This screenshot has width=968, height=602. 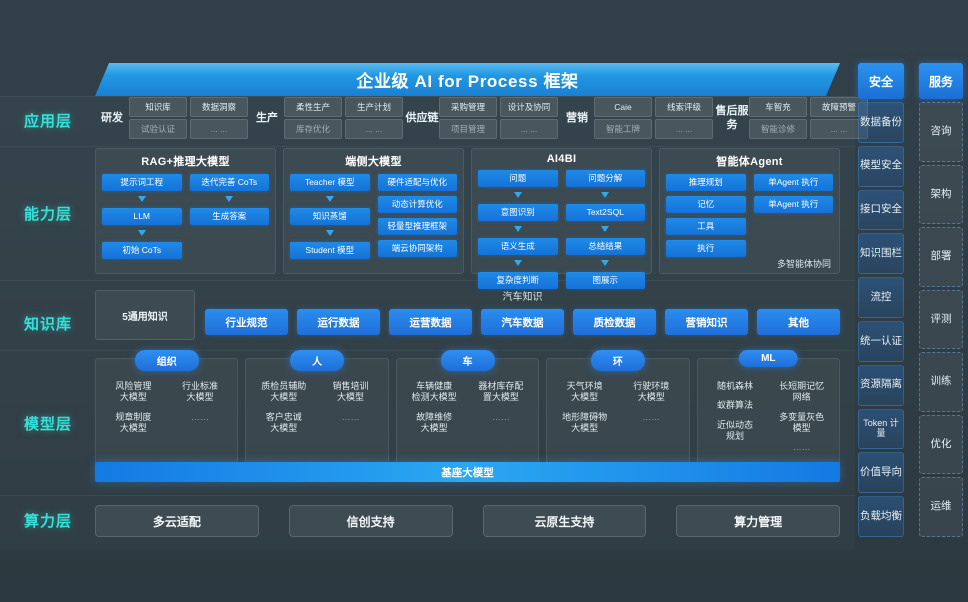 What do you see at coordinates (313, 107) in the screenshot?
I see `application-chip: 柔性生产` at bounding box center [313, 107].